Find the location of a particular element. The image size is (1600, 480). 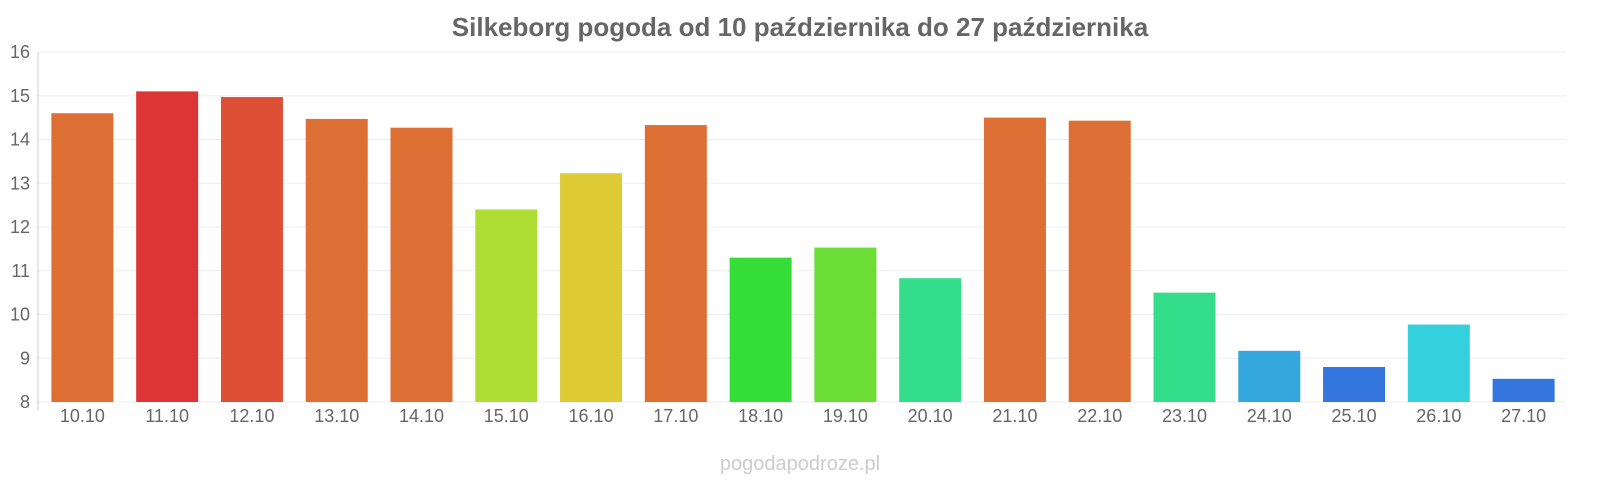

x-tick-label: 19.10 is located at coordinates (845, 416).